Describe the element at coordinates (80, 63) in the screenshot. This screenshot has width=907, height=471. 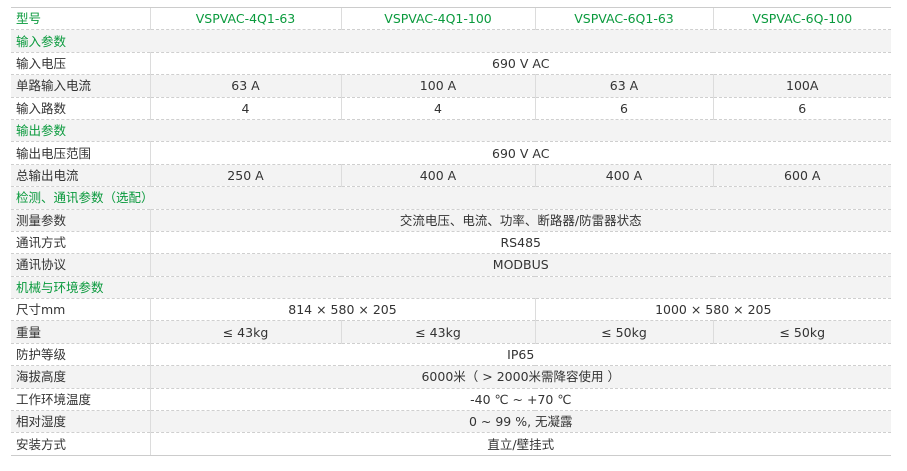
I see `row-label: 输入电压` at that location.